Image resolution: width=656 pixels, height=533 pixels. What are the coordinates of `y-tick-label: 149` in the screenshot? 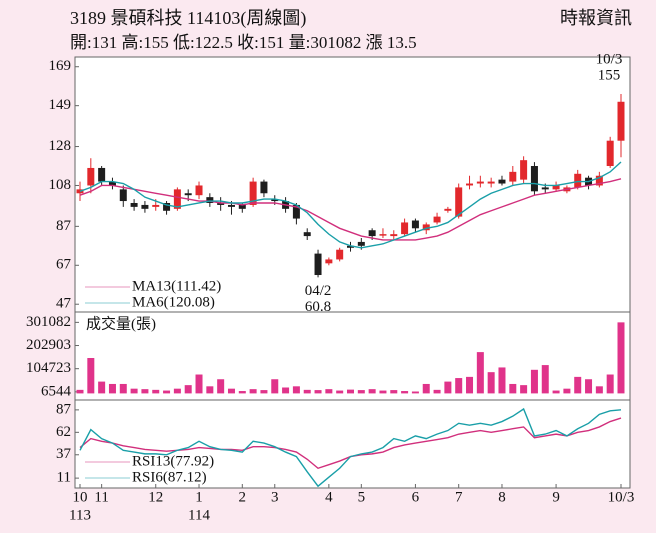 It's located at (60, 105).